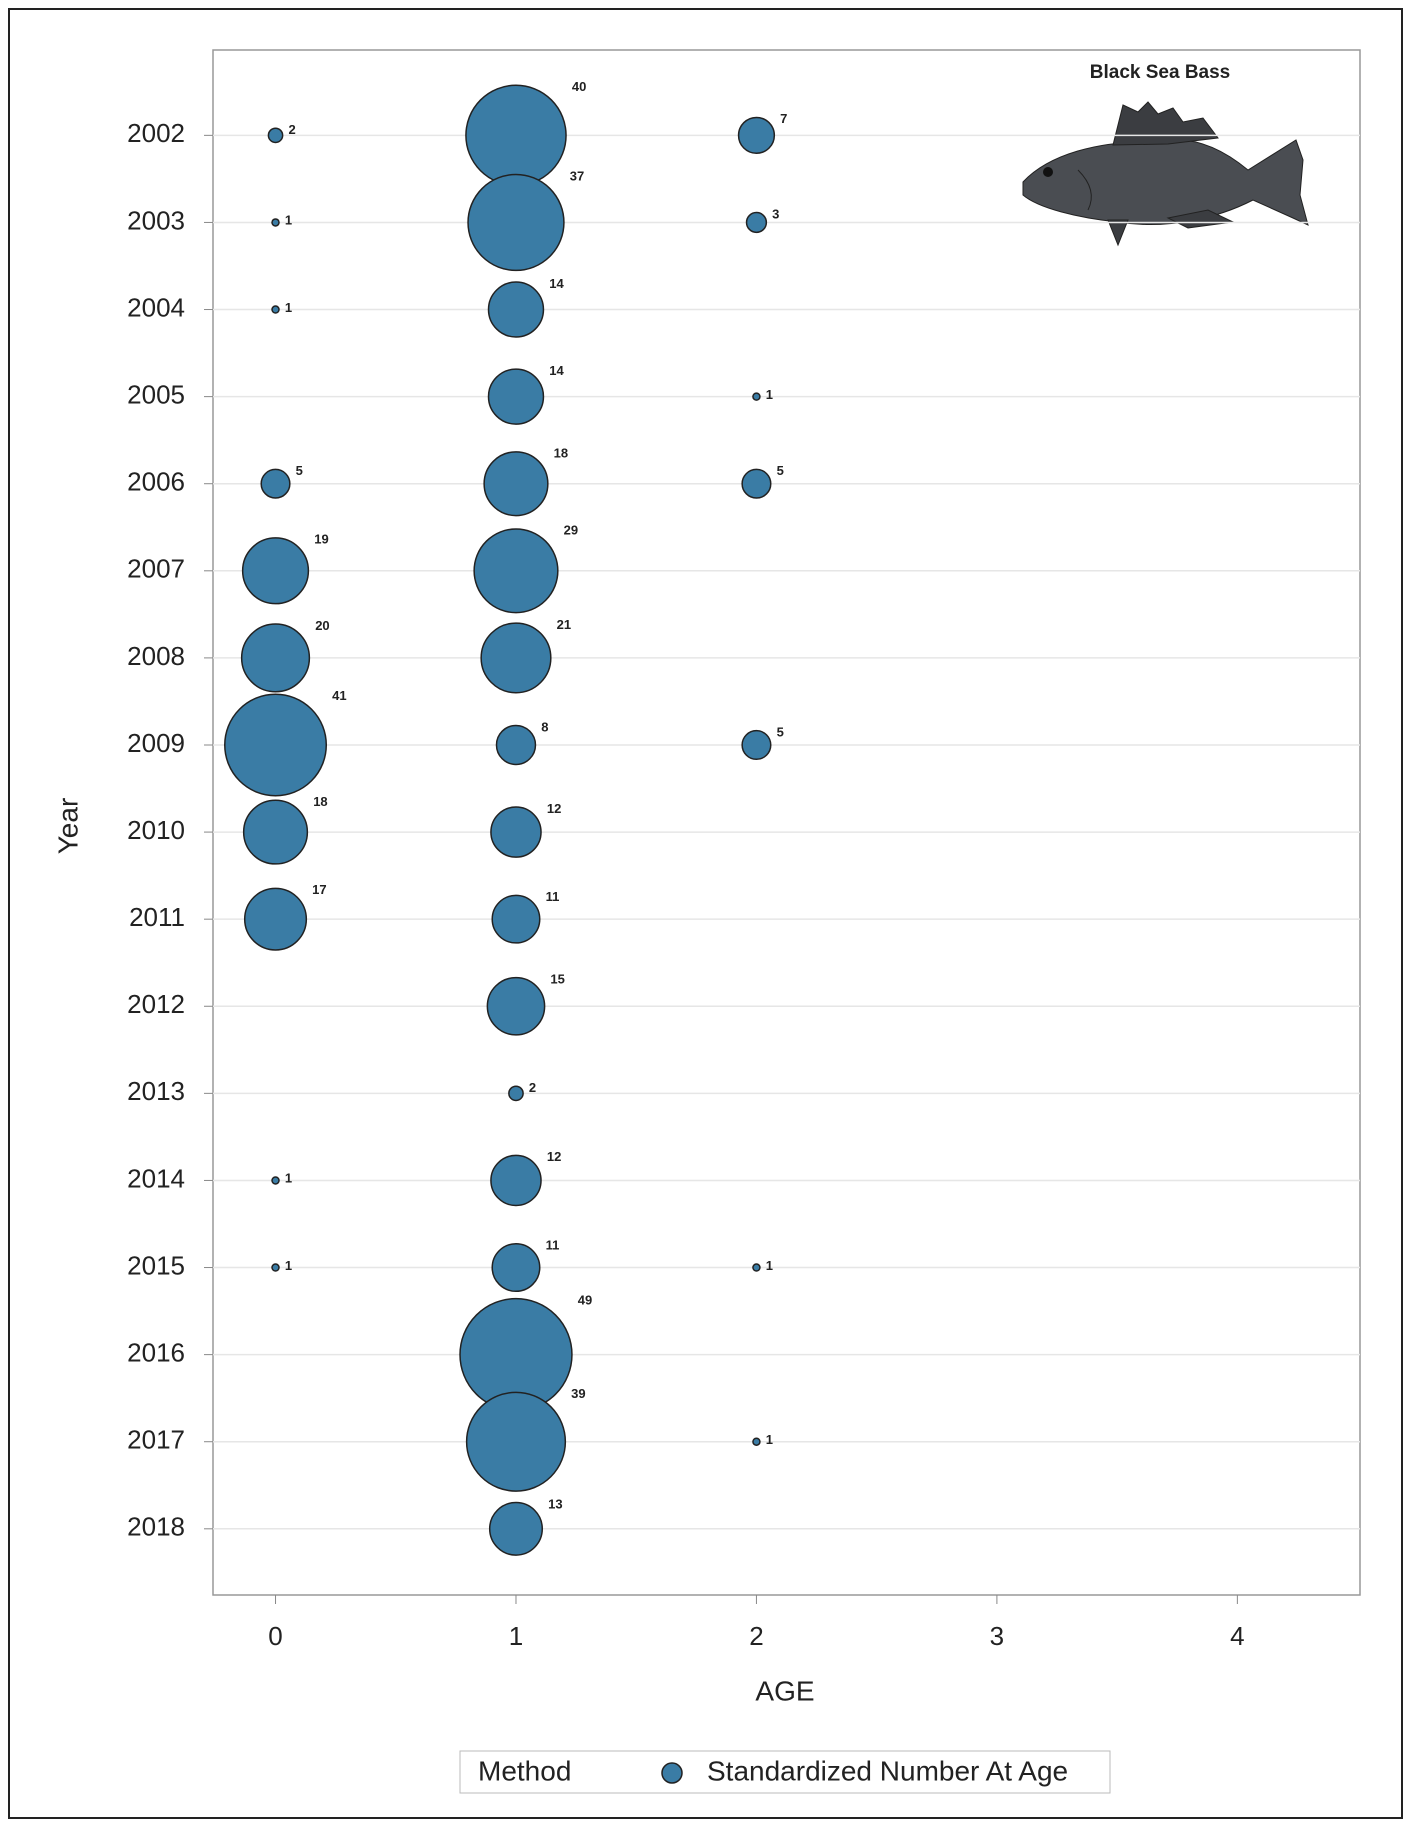  Describe the element at coordinates (1165, 174) in the screenshot. I see `fish-image` at that location.